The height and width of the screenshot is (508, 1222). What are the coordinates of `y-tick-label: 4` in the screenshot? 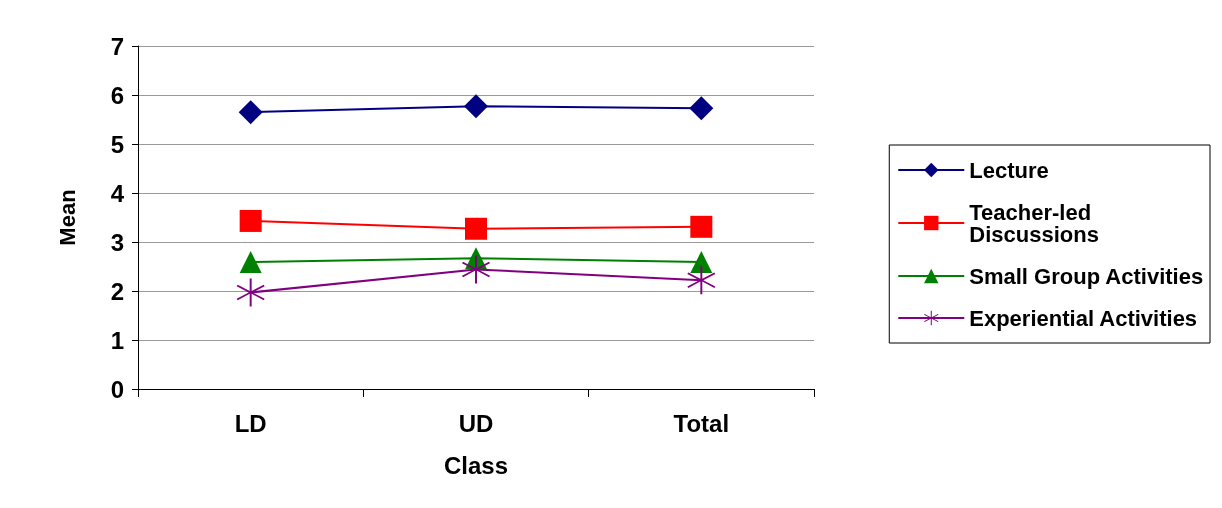 It's located at (117, 193).